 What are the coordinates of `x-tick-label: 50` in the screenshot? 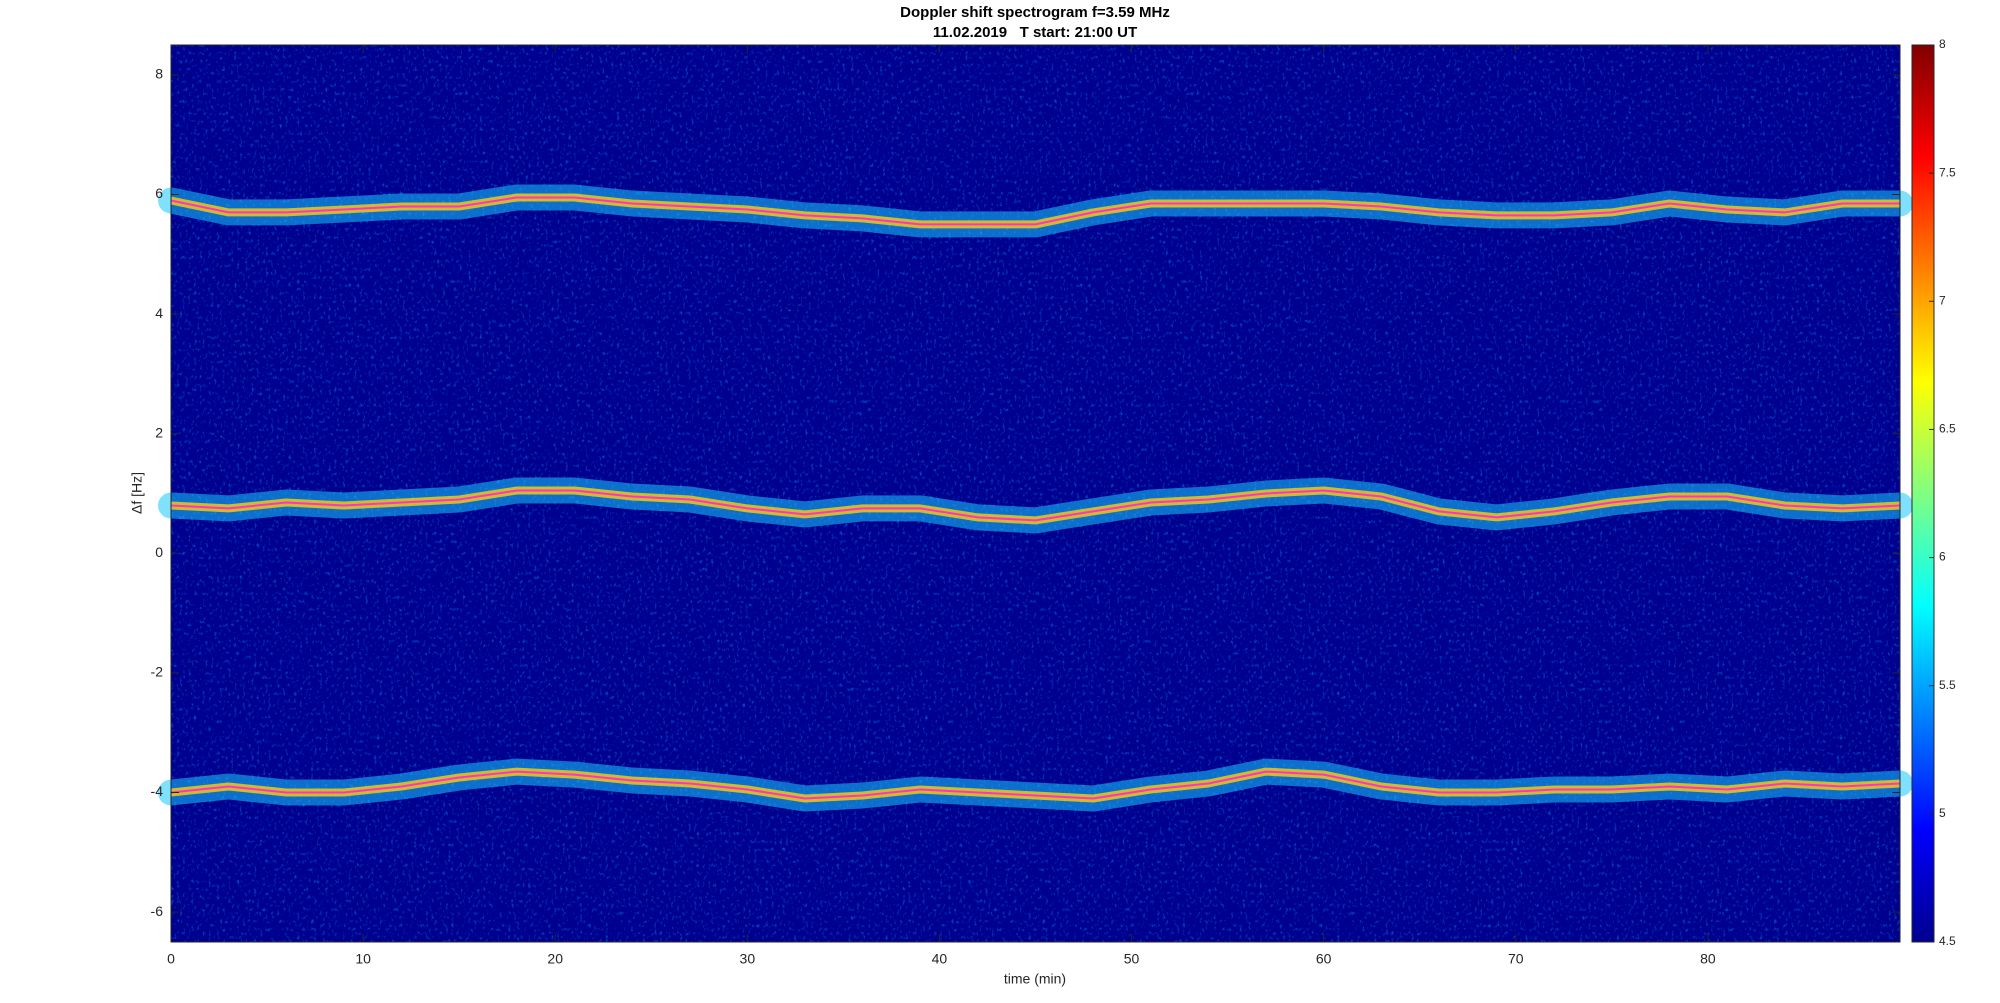 It's located at (1132, 959).